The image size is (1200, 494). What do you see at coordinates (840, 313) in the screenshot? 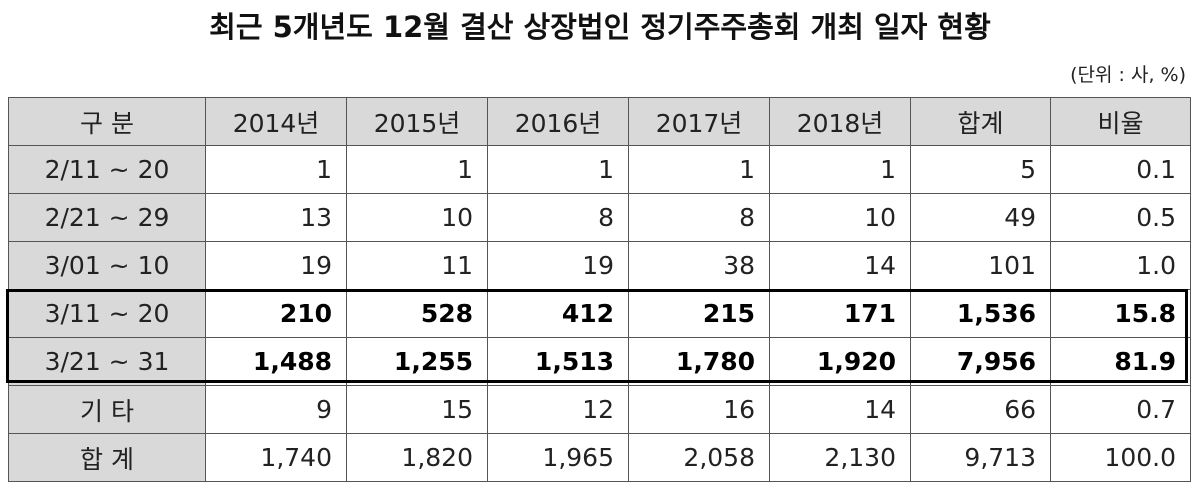
I see `cell-2018: 171` at bounding box center [840, 313].